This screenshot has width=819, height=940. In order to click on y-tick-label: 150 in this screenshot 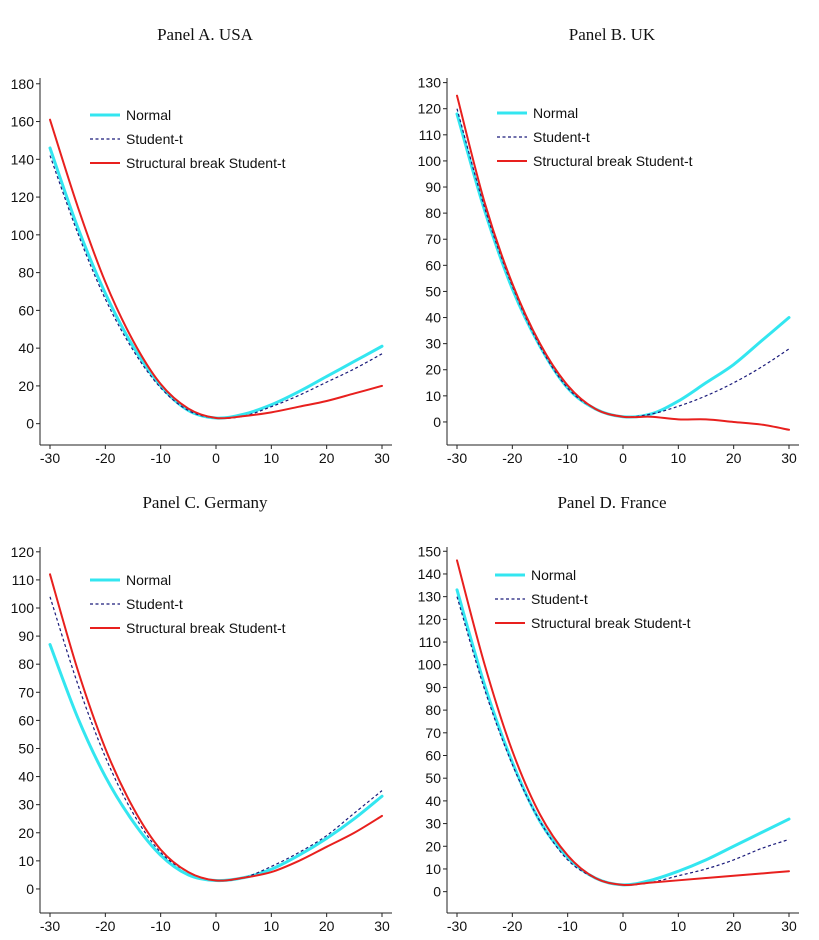, I will do `click(430, 551)`.